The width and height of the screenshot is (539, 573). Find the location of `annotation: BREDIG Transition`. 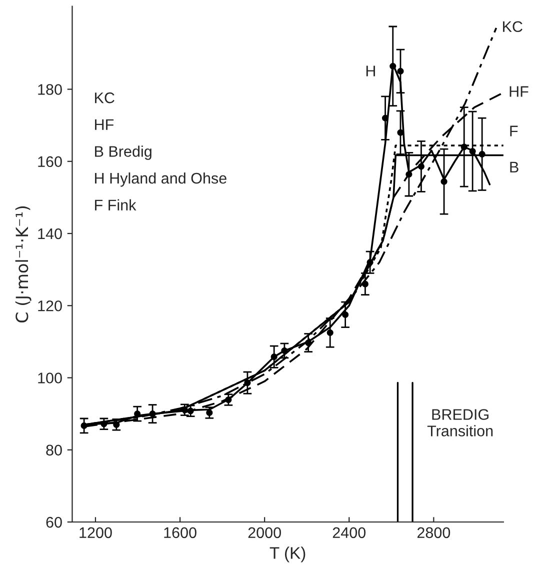

annotation: BREDIG Transition is located at coordinates (460, 422).